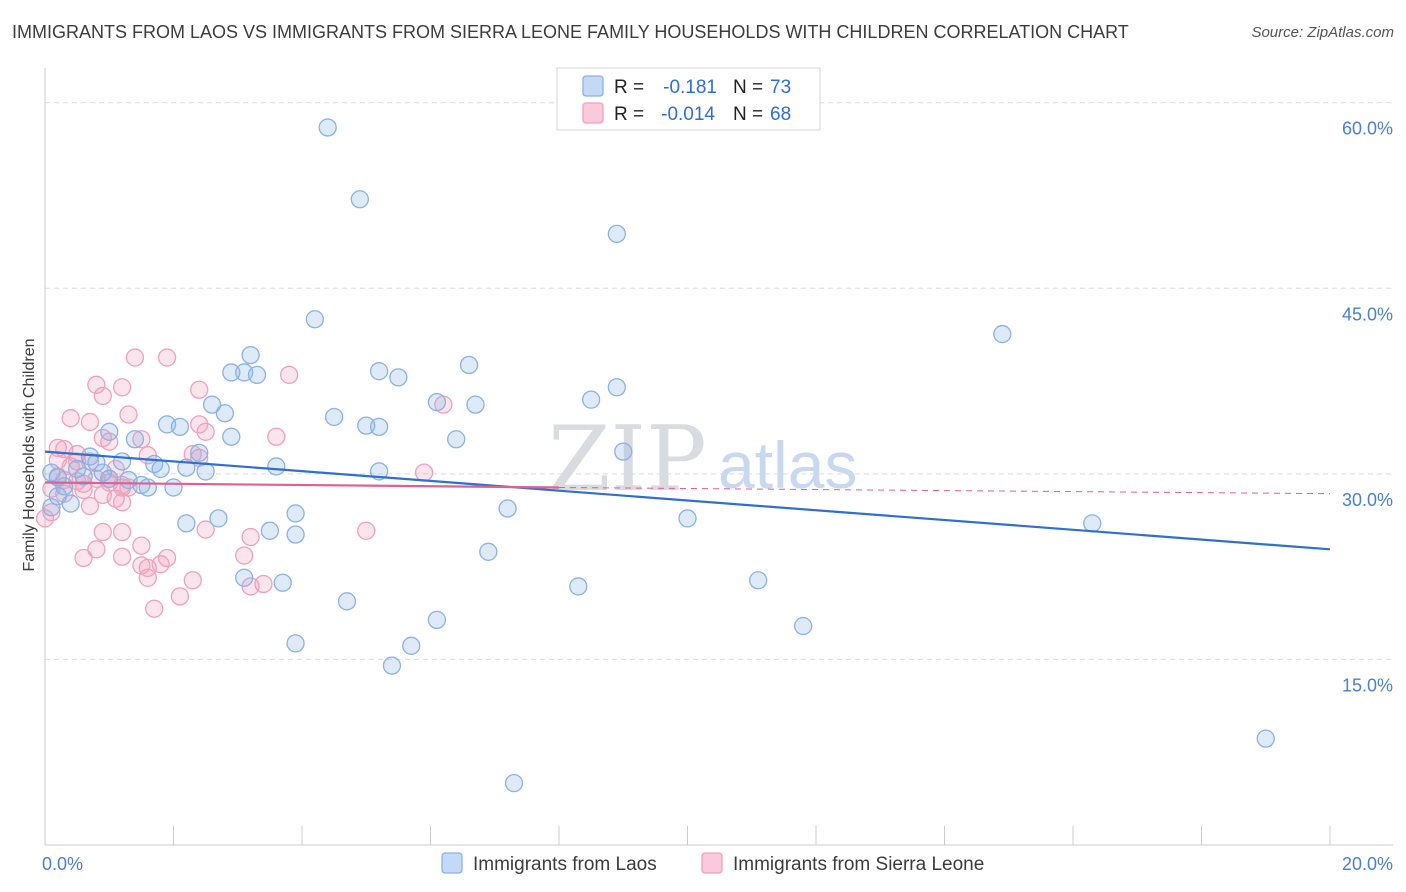 This screenshot has width=1406, height=892. What do you see at coordinates (593, 86) in the screenshot?
I see `stats-swatch-laos` at bounding box center [593, 86].